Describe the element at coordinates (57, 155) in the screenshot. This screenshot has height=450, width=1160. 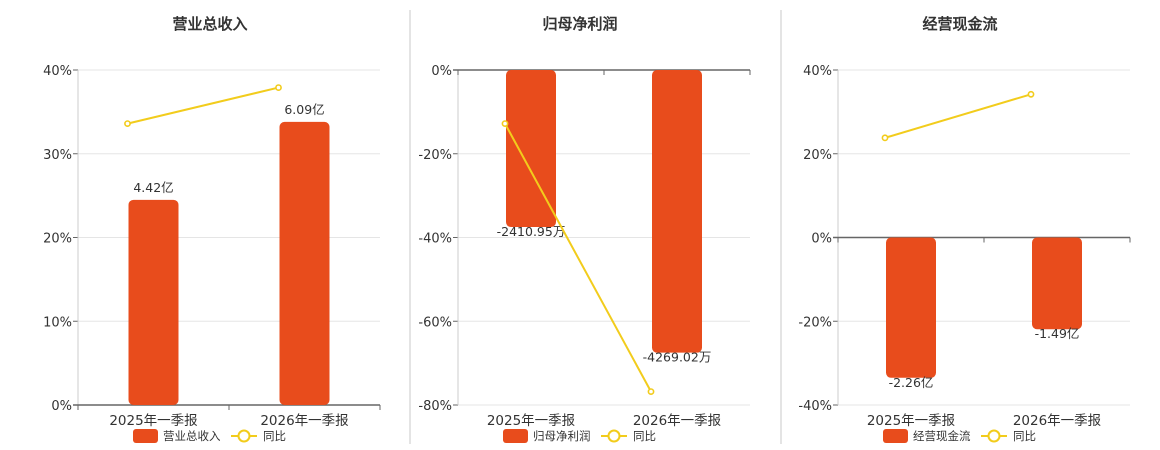
I see `y-tick-label: 30%` at that location.